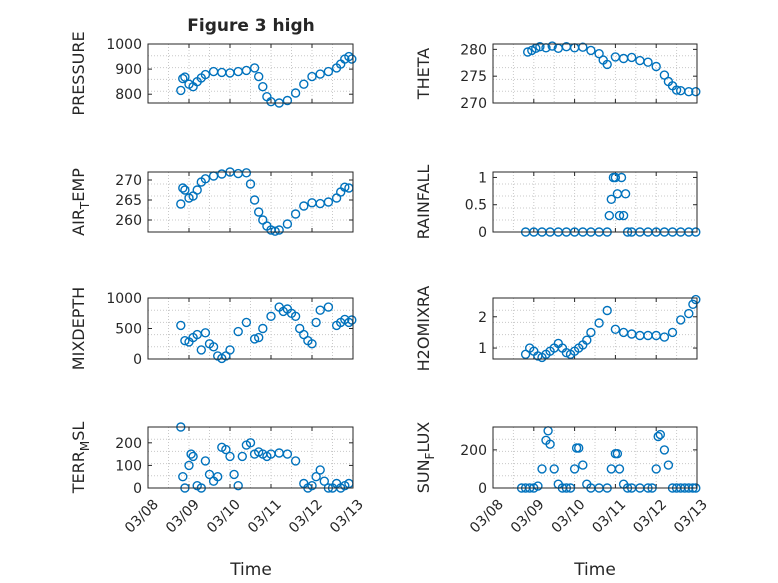 This screenshot has height=583, width=778. I want to click on y-axis-label: SUNFLUX, so click(425, 458).